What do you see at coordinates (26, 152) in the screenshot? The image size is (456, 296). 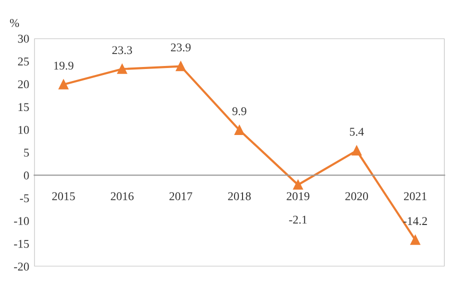 I see `y-tick-label: 5` at bounding box center [26, 152].